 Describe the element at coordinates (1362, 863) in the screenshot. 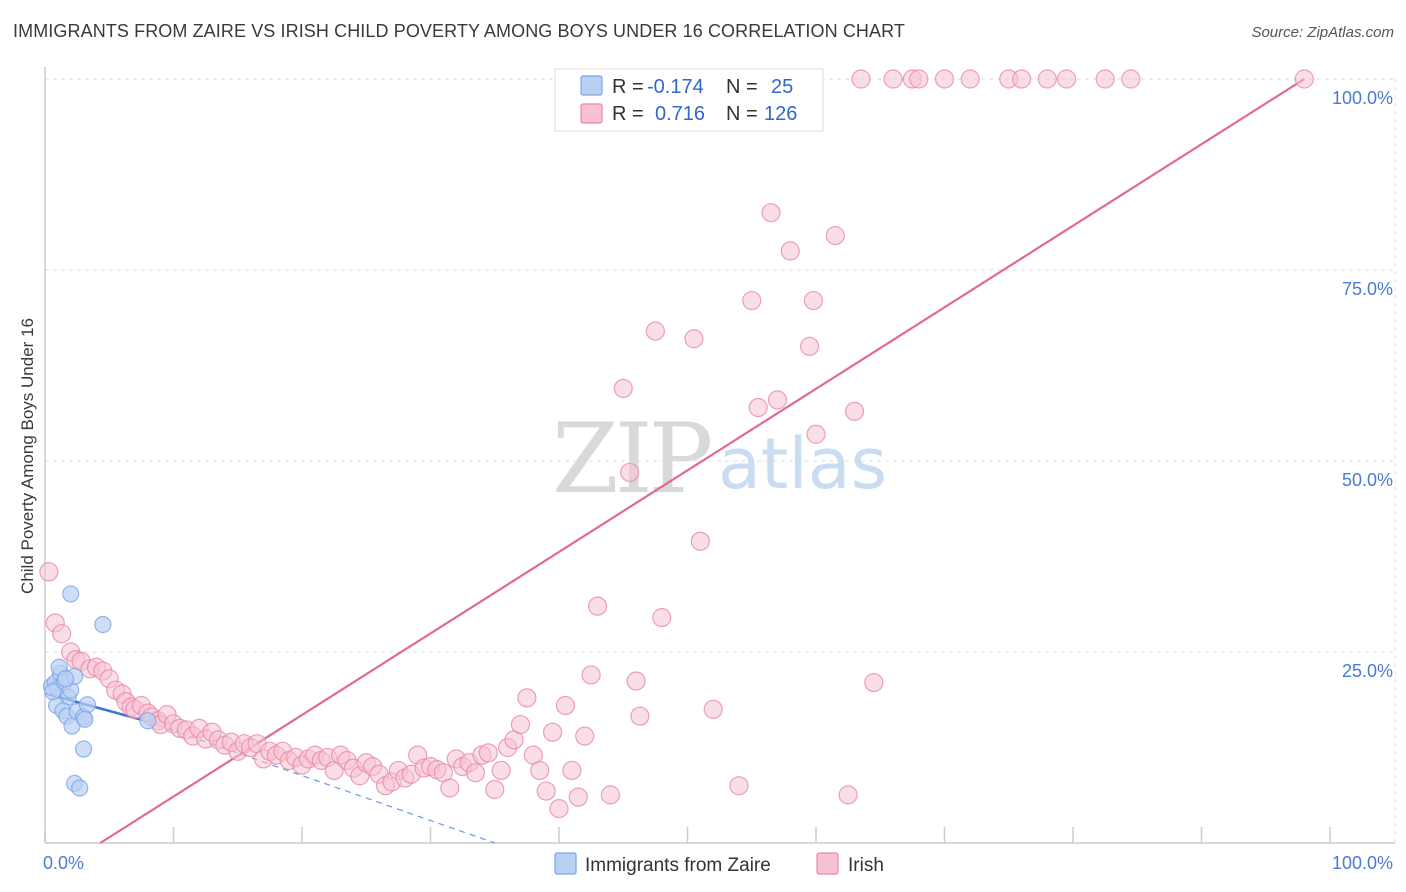

I see `x-tick-label-max: 100.0%` at that location.